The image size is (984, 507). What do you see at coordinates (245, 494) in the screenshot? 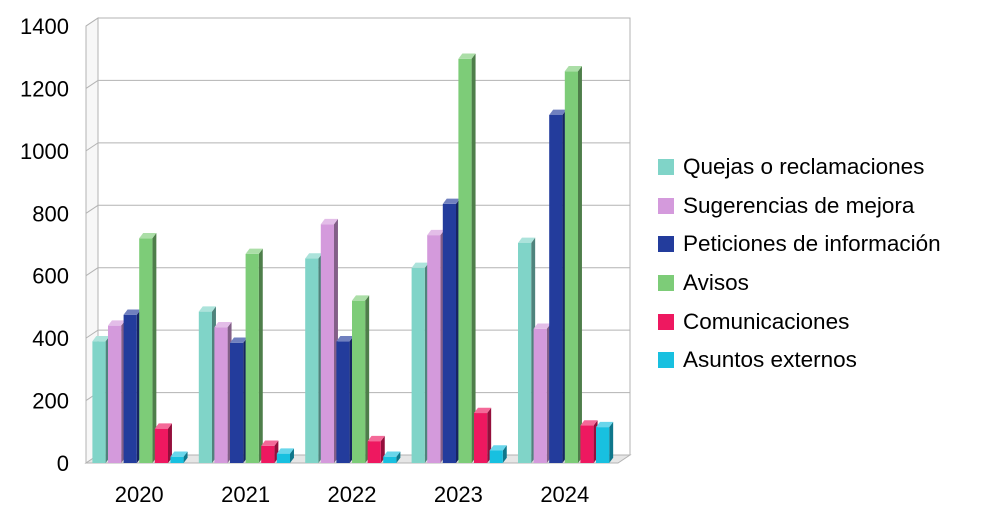
I see `x-tick-label: 2021` at bounding box center [245, 494].